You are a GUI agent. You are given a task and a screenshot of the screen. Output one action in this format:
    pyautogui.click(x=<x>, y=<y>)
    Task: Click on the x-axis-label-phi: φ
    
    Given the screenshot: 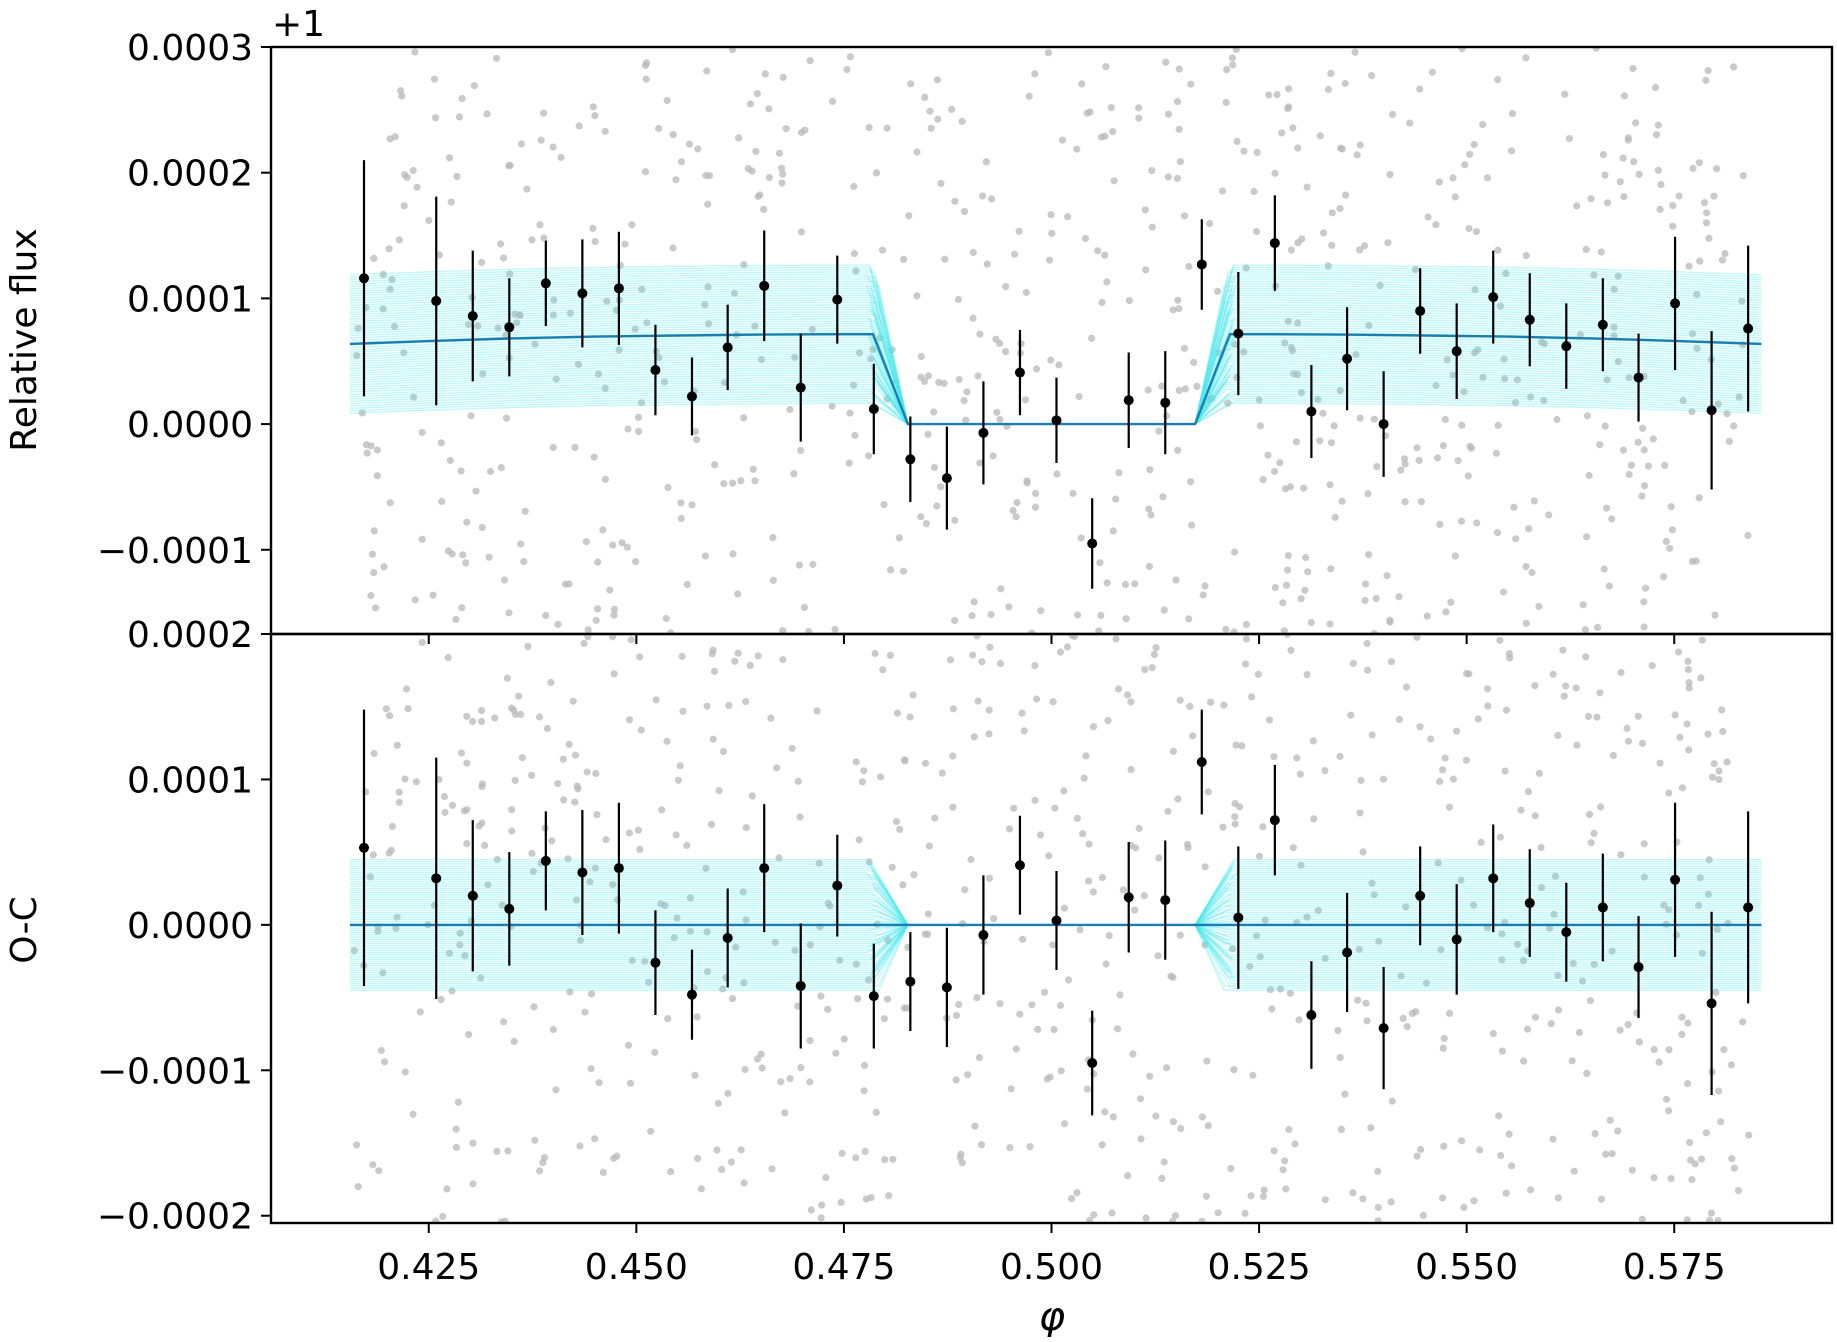 What is the action you would take?
    pyautogui.click(x=1052, y=1315)
    